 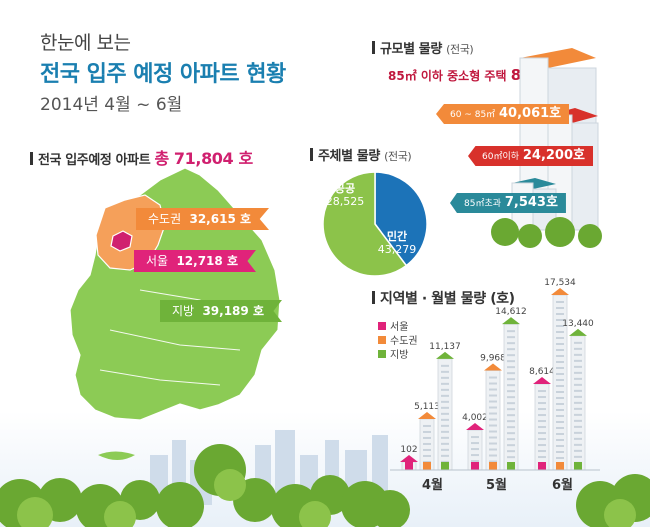 What do you see at coordinates (475, 447) in the screenshot?
I see `bar-may-seoul` at bounding box center [475, 447].